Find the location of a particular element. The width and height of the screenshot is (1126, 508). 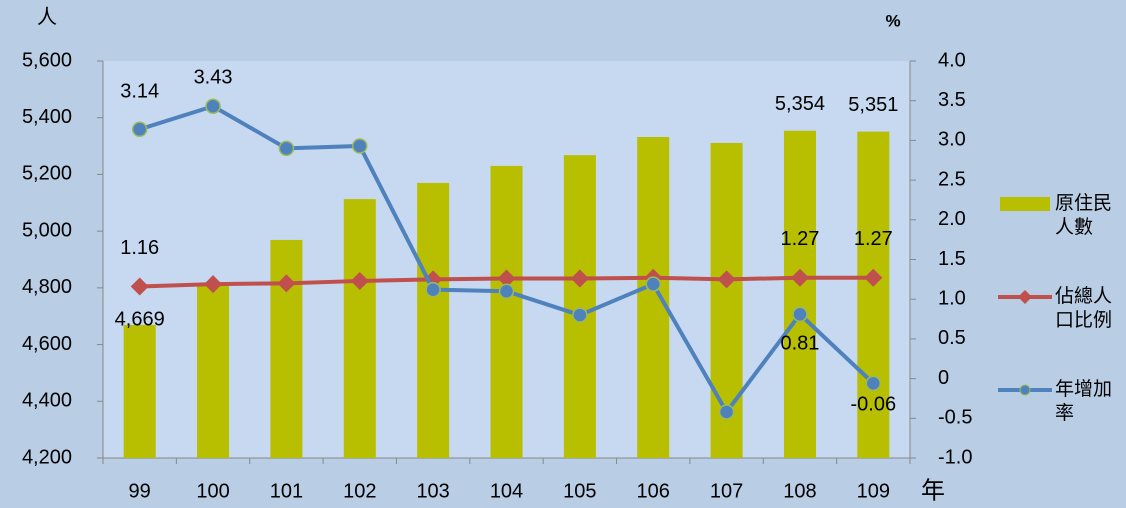

data-label: 5,351 is located at coordinates (873, 105).